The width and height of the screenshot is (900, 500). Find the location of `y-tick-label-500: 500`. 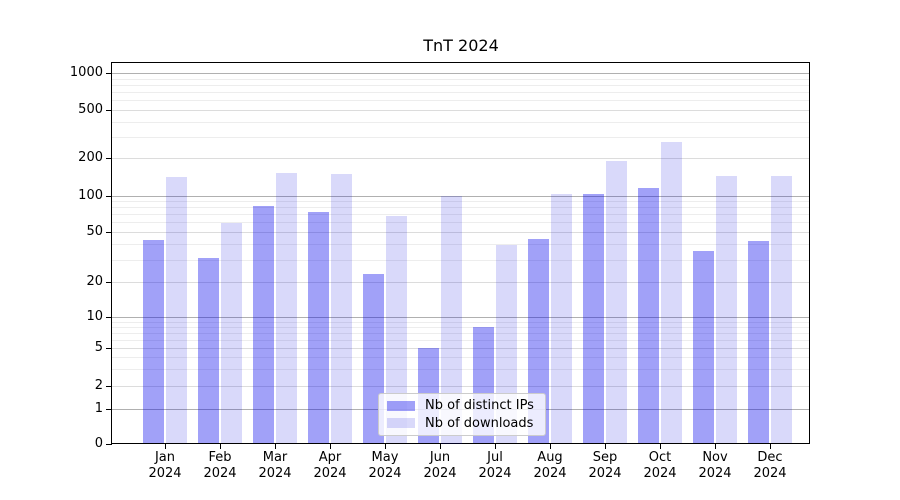

y-tick-label-500: 500 is located at coordinates (90, 109).